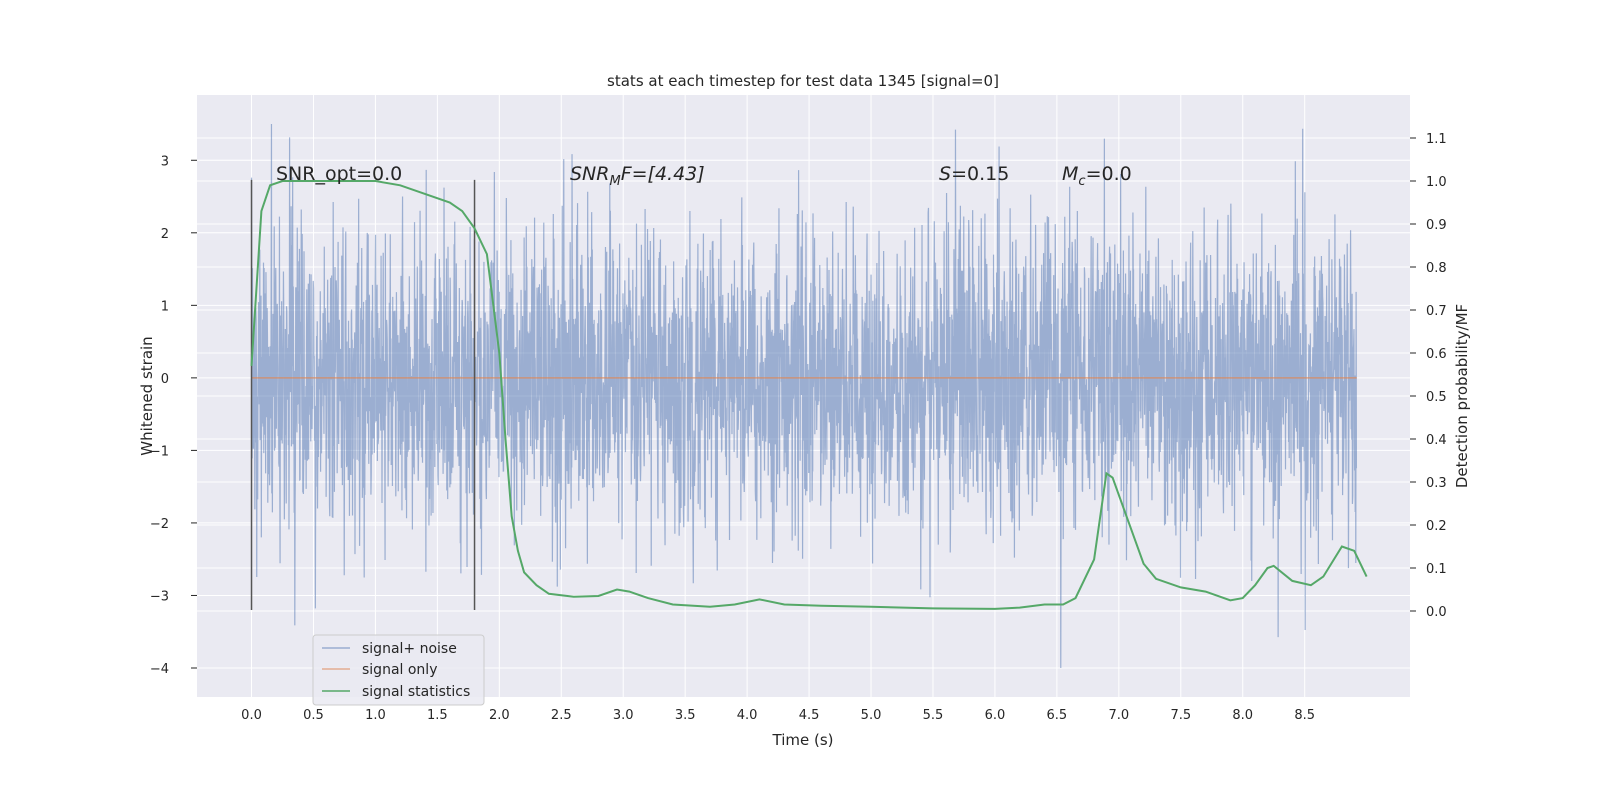 This screenshot has height=800, width=1600. I want to click on s-var: S, so click(945, 174).